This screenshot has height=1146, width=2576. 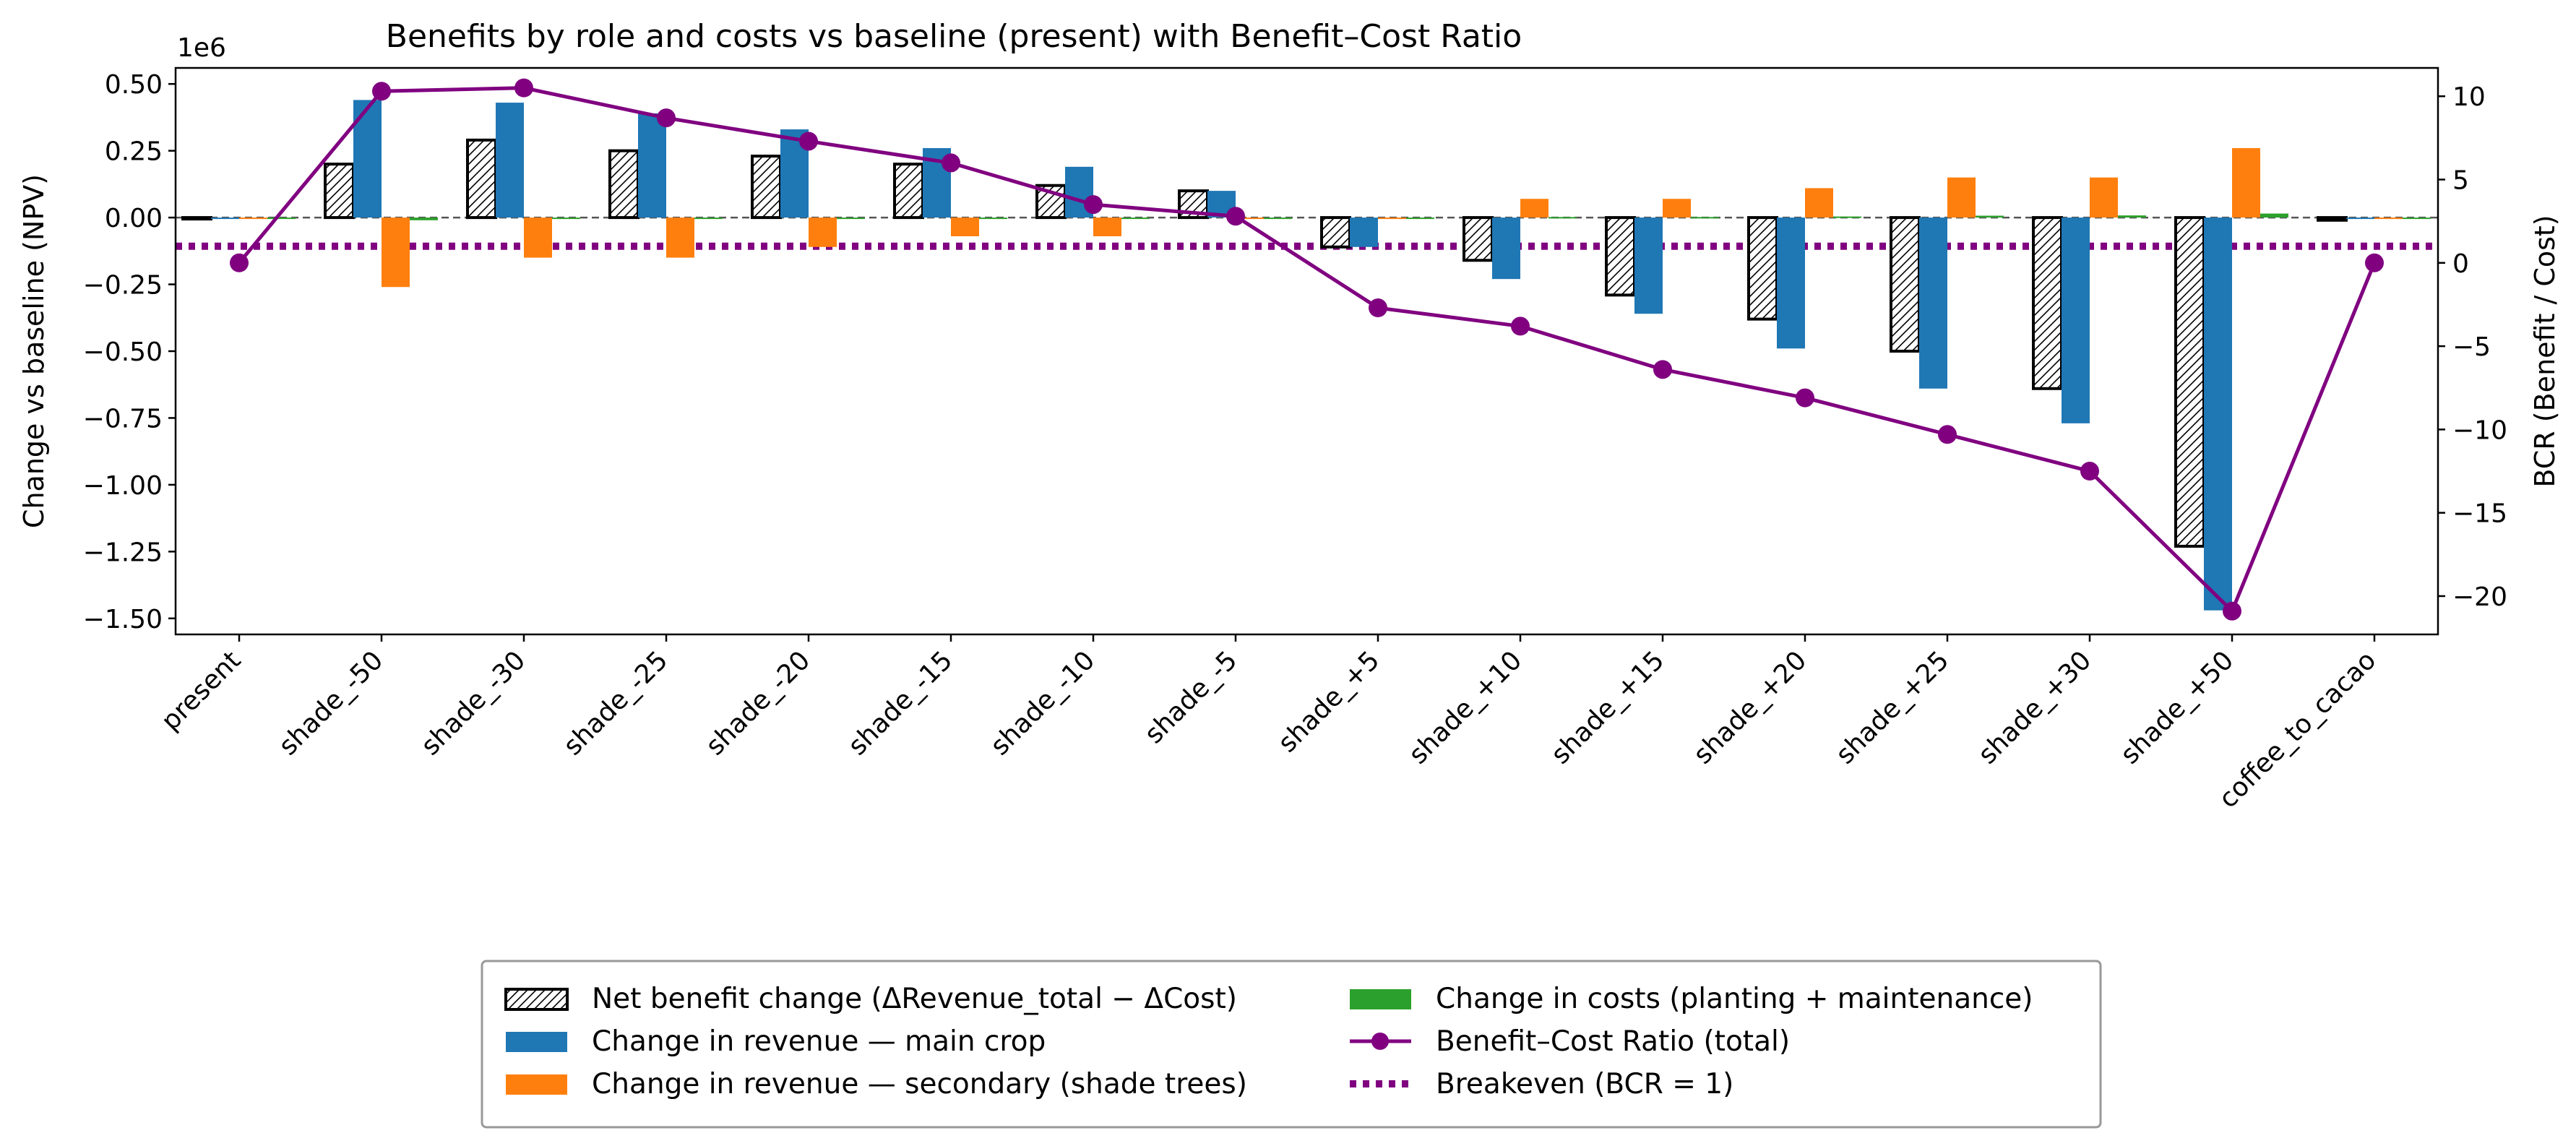 I want to click on bar-1-shade_-30, so click(x=510, y=160).